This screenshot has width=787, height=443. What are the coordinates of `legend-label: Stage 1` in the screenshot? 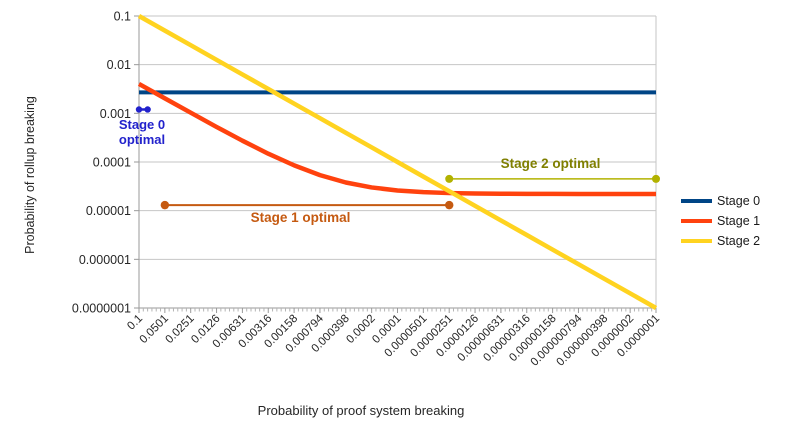 It's located at (739, 221).